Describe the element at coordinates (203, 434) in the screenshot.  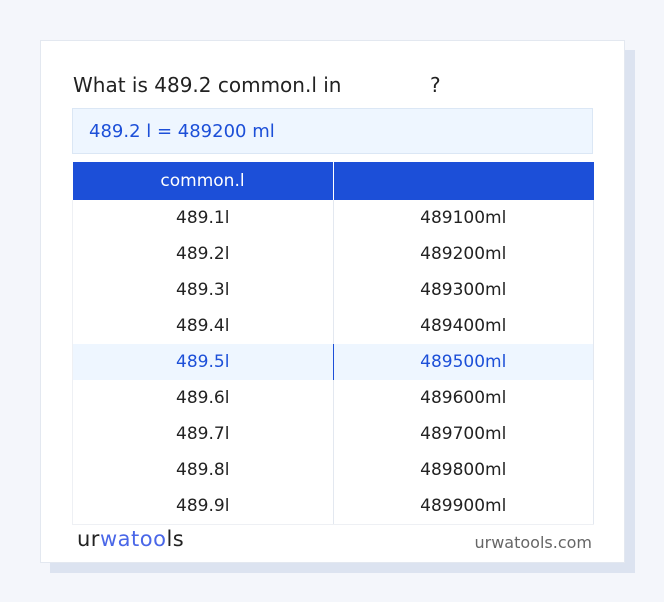
I see `cell-liters: 489.7l` at that location.